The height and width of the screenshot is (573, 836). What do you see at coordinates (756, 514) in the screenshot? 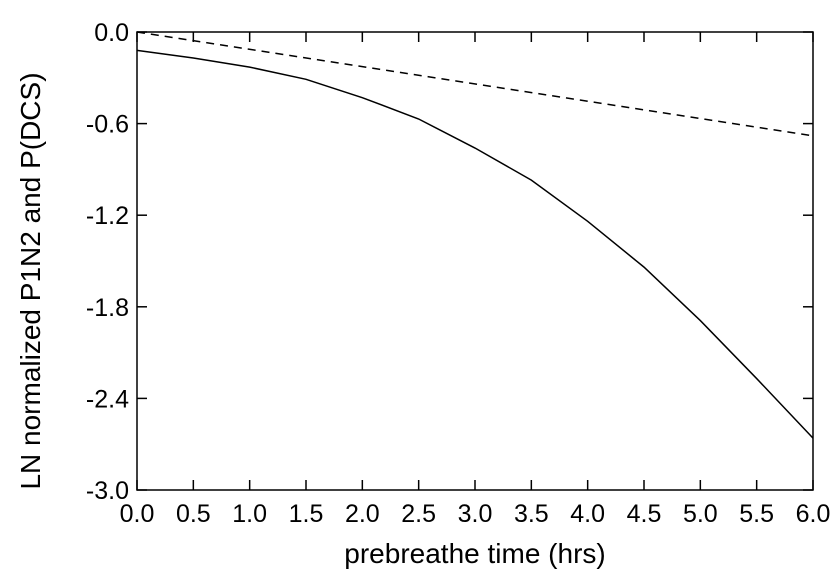
I see `x-tick-label: 5.5` at bounding box center [756, 514].